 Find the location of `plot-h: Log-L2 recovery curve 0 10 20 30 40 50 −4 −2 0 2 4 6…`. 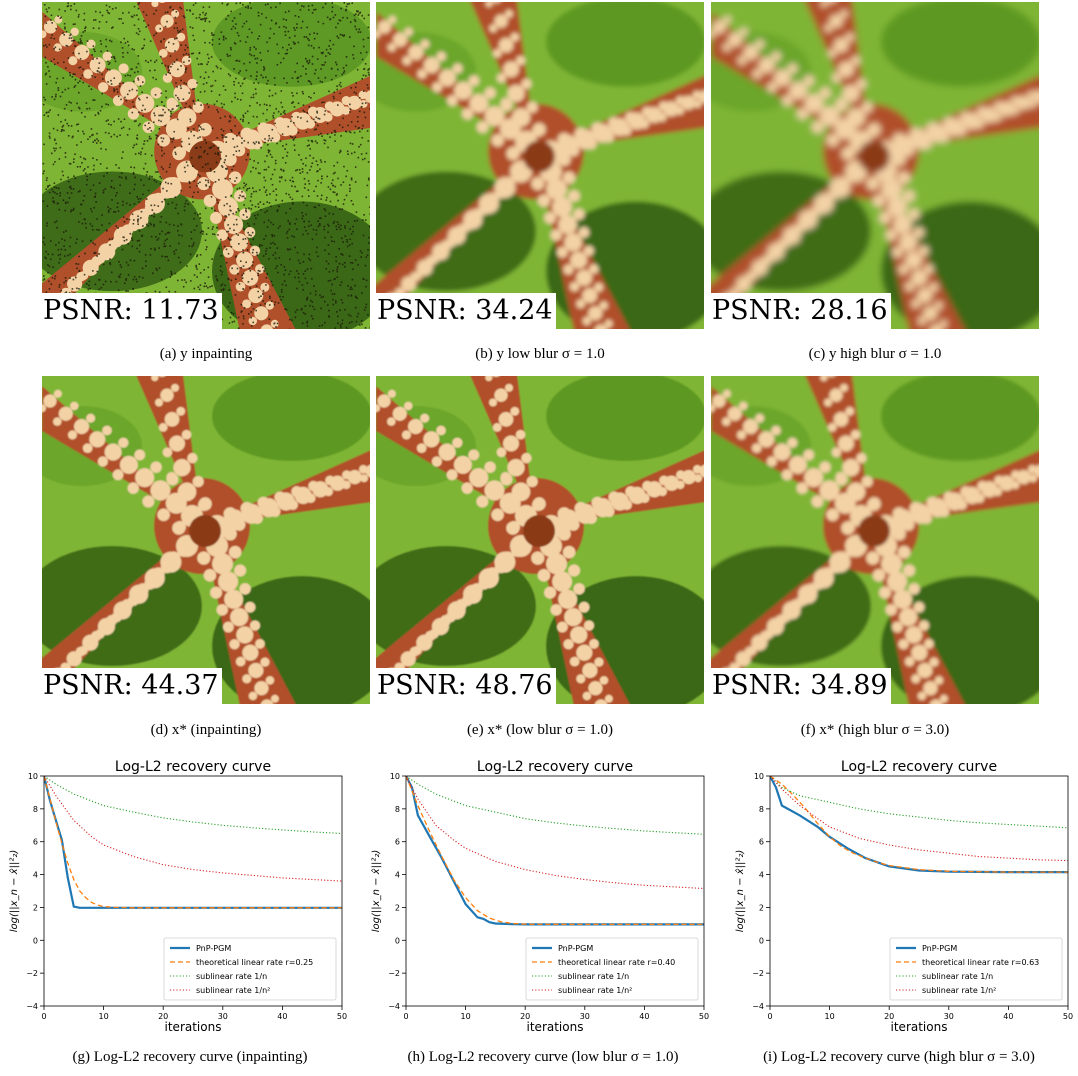

plot-h: Log-L2 recovery curve 0 10 20 30 40 50 −4 −2 0 2 4 6… is located at coordinates (537, 895).